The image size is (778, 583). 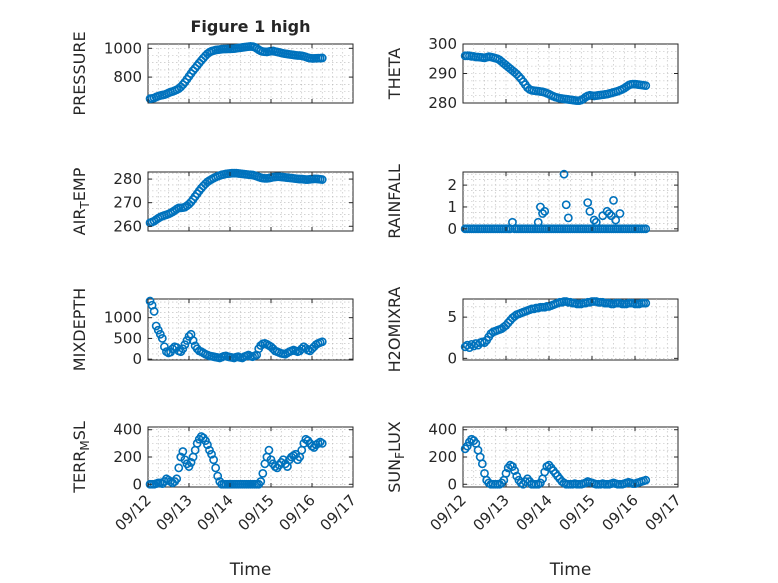 I want to click on y-axis-label: THETA, so click(x=394, y=74).